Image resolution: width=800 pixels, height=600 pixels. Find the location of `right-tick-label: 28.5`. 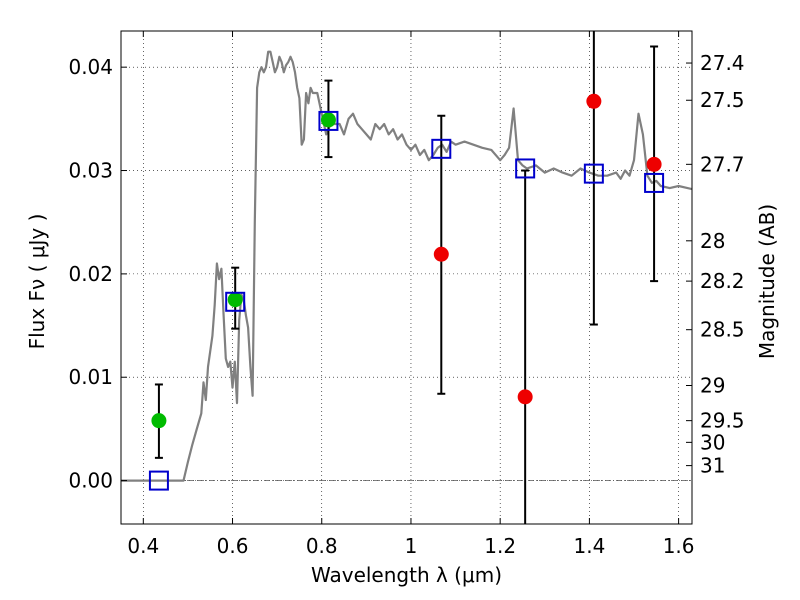

right-tick-label: 28.5 is located at coordinates (722, 330).